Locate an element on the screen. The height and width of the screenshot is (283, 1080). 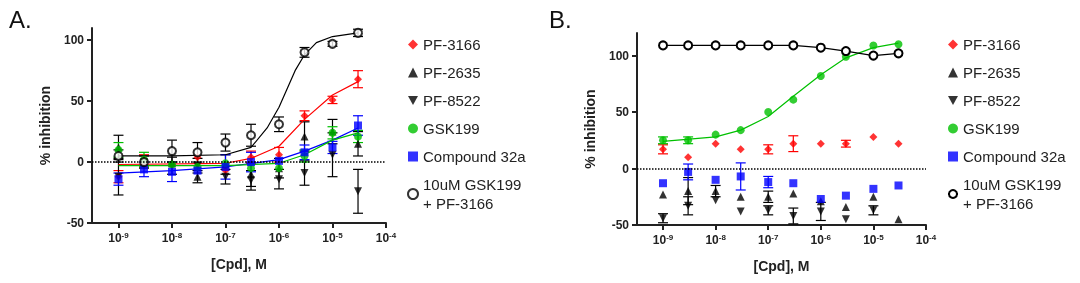
chart-title: B. is located at coordinates (560, 19).